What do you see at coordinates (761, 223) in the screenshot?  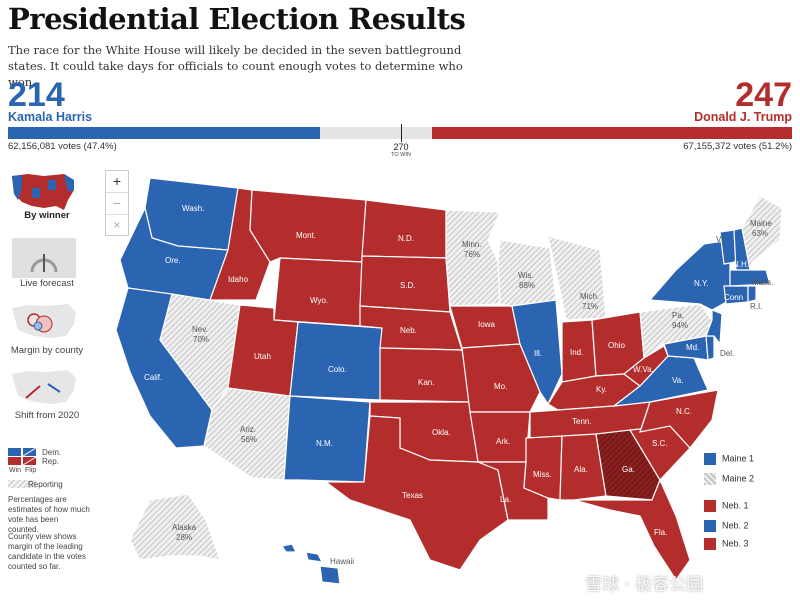 I see `label-me: Maine` at bounding box center [761, 223].